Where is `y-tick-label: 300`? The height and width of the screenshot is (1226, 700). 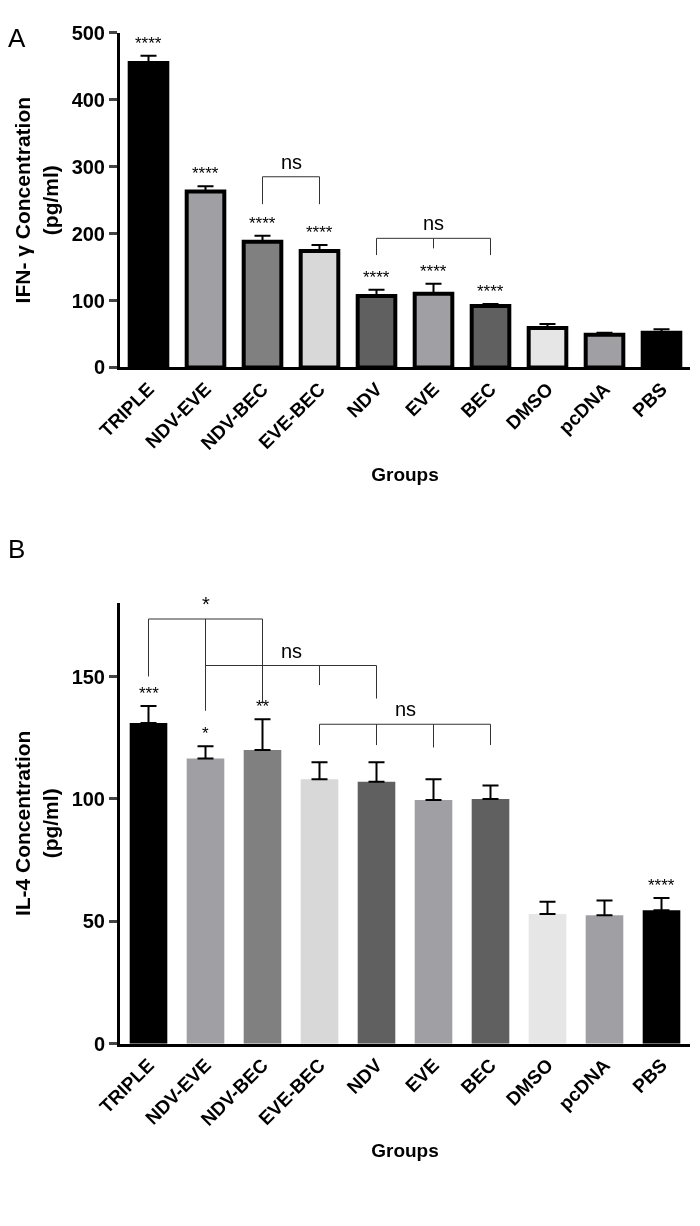
y-tick-label: 300 is located at coordinates (88, 166).